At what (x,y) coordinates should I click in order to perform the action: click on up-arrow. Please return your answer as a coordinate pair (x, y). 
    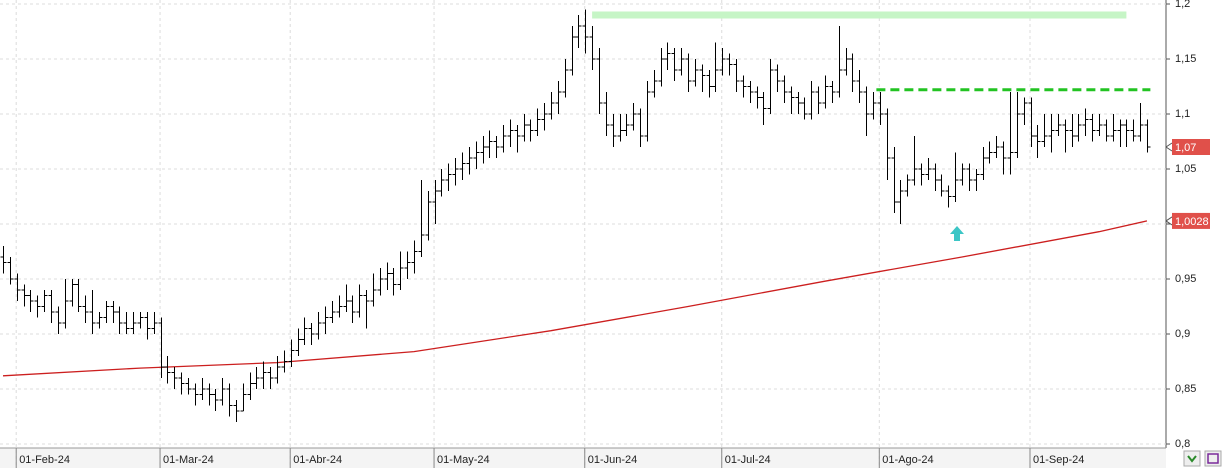
    Looking at the image, I should click on (957, 233).